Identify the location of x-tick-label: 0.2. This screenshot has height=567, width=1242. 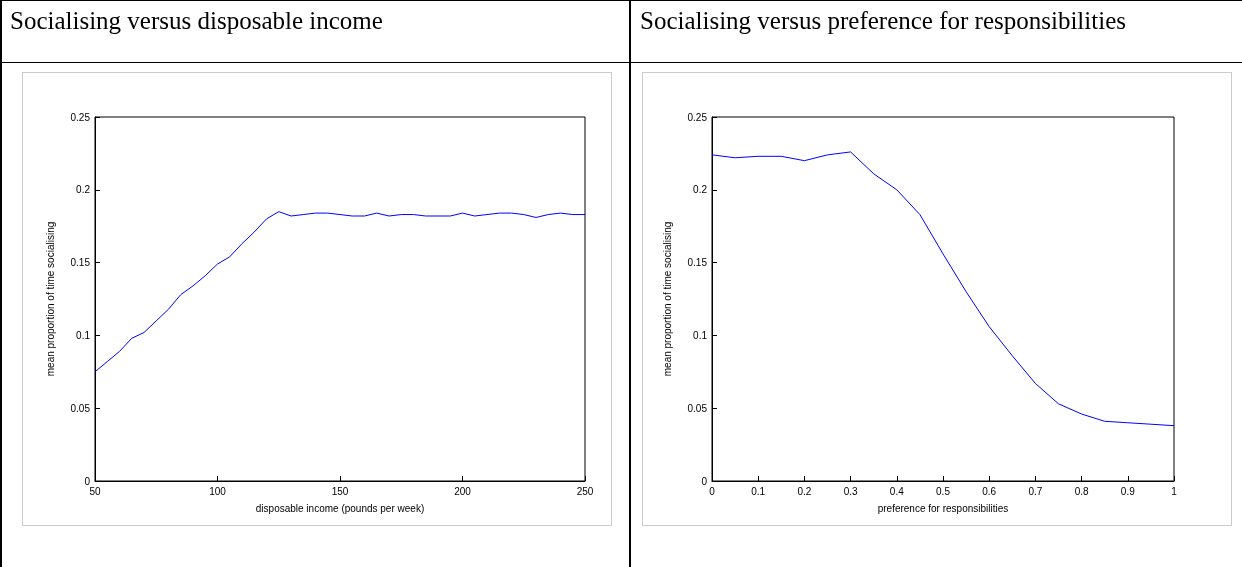
(804, 491).